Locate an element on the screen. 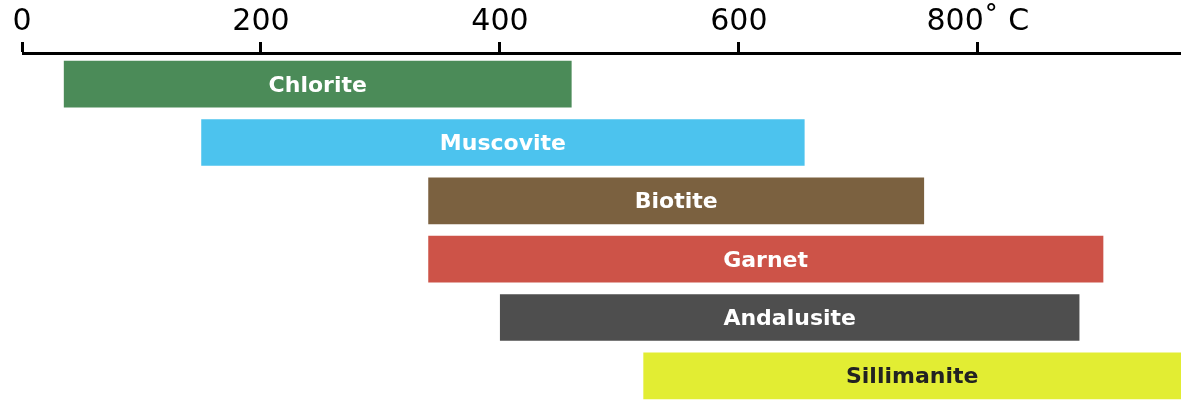 This screenshot has width=1195, height=407. y-tick-label: Garnet is located at coordinates (766, 259).